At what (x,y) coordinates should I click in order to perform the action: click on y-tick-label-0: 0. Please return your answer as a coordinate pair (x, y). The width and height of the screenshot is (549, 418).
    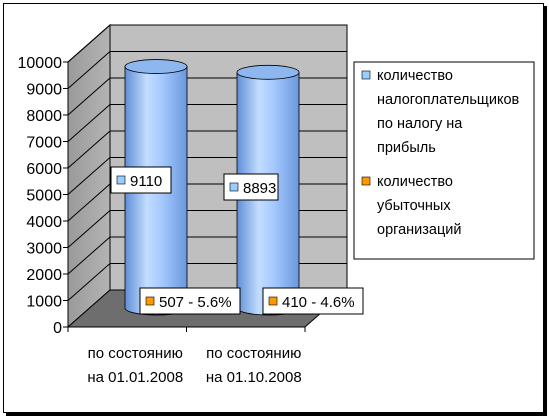
    Looking at the image, I should click on (57, 328).